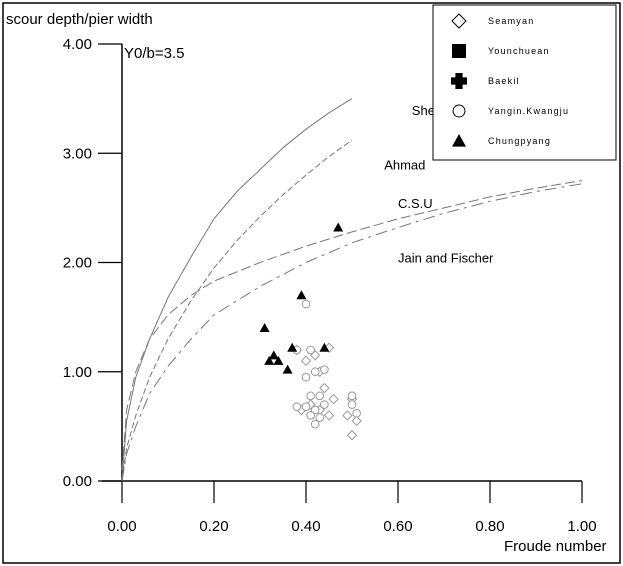 The height and width of the screenshot is (566, 623). What do you see at coordinates (404, 165) in the screenshot?
I see `curve-label: Ahmad` at bounding box center [404, 165].